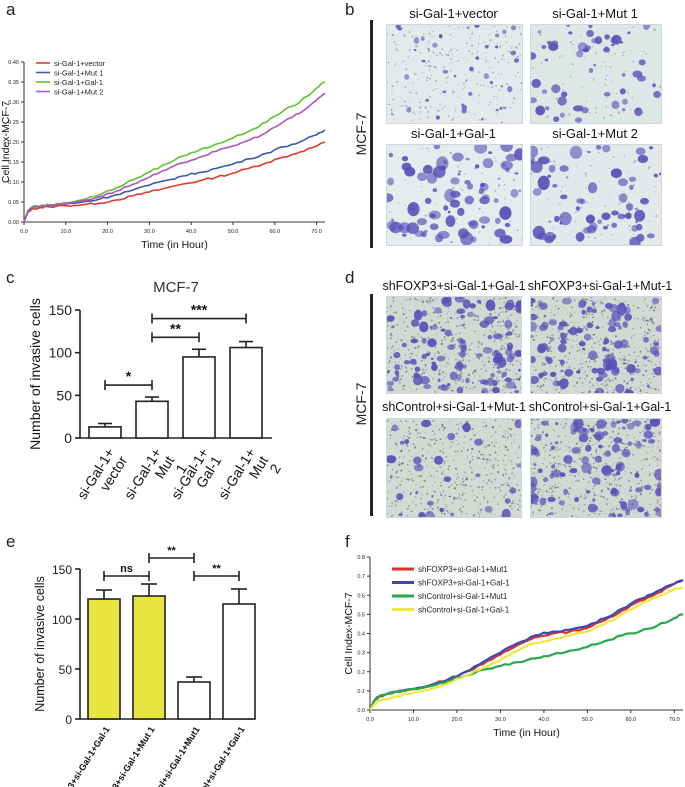  Describe the element at coordinates (595, 133) in the screenshot. I see `micro-b4-label: si-Gal-1+Mut 2` at that location.